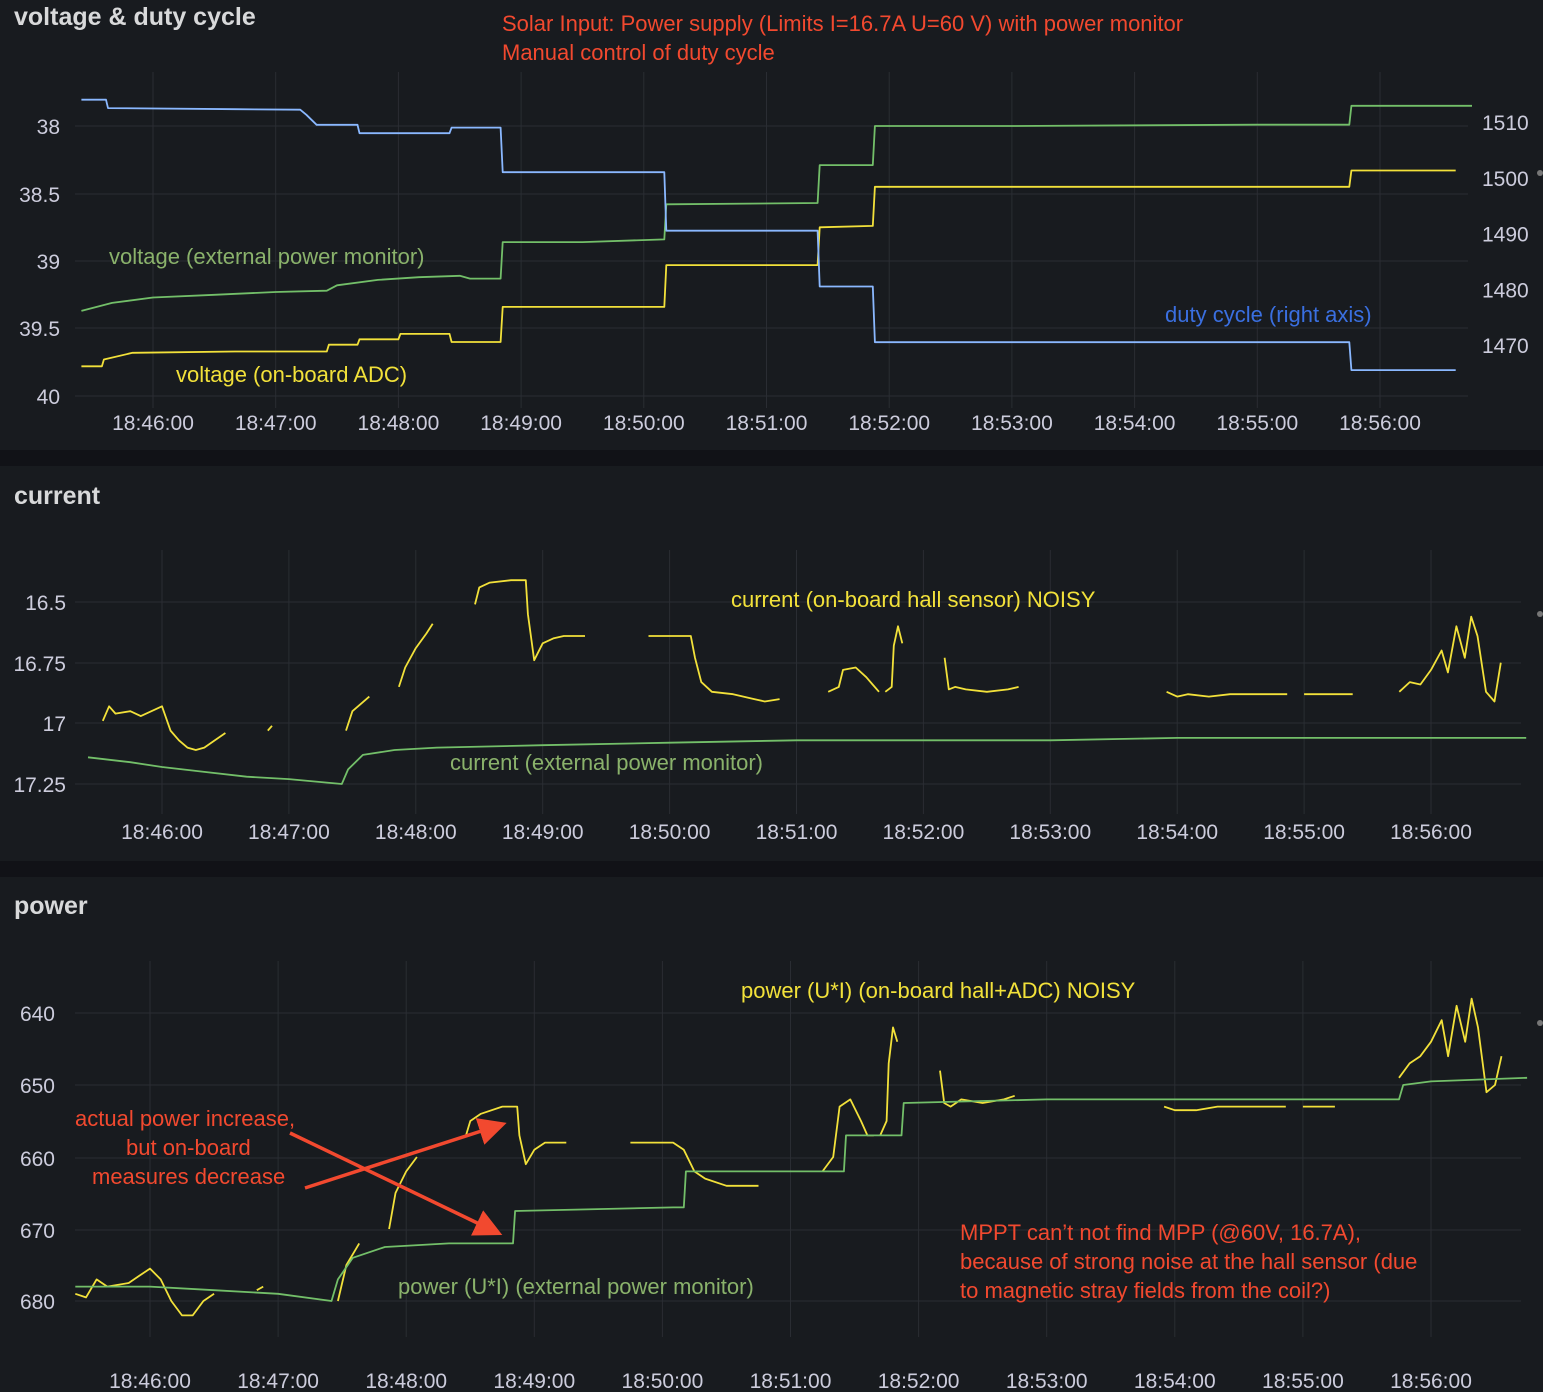  I want to click on label-power-hall: power (U*I) (on-board hall+ADC) NOISY, so click(938, 990).